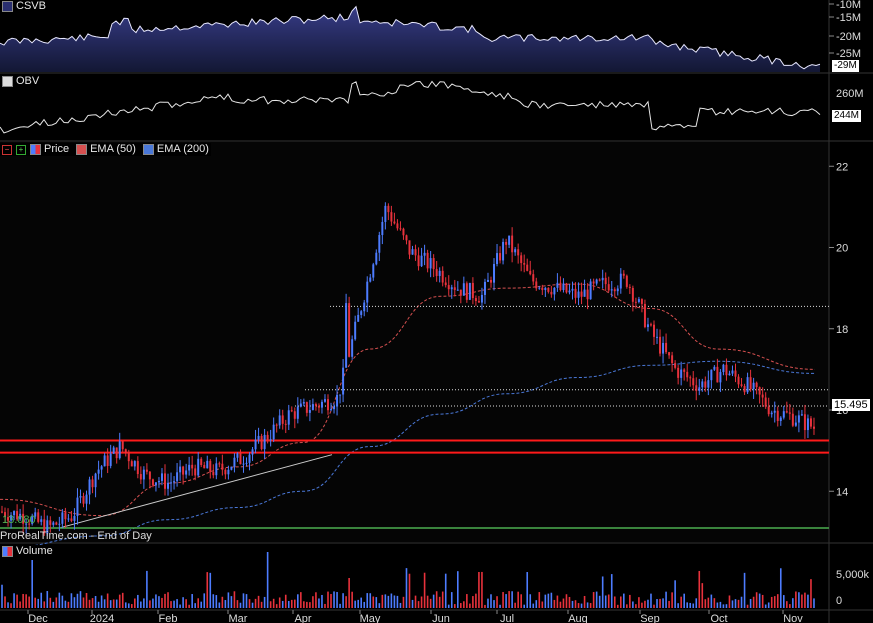 The image size is (873, 623). Describe the element at coordinates (21, 149) in the screenshot. I see `add-indicator-icon: +` at that location.